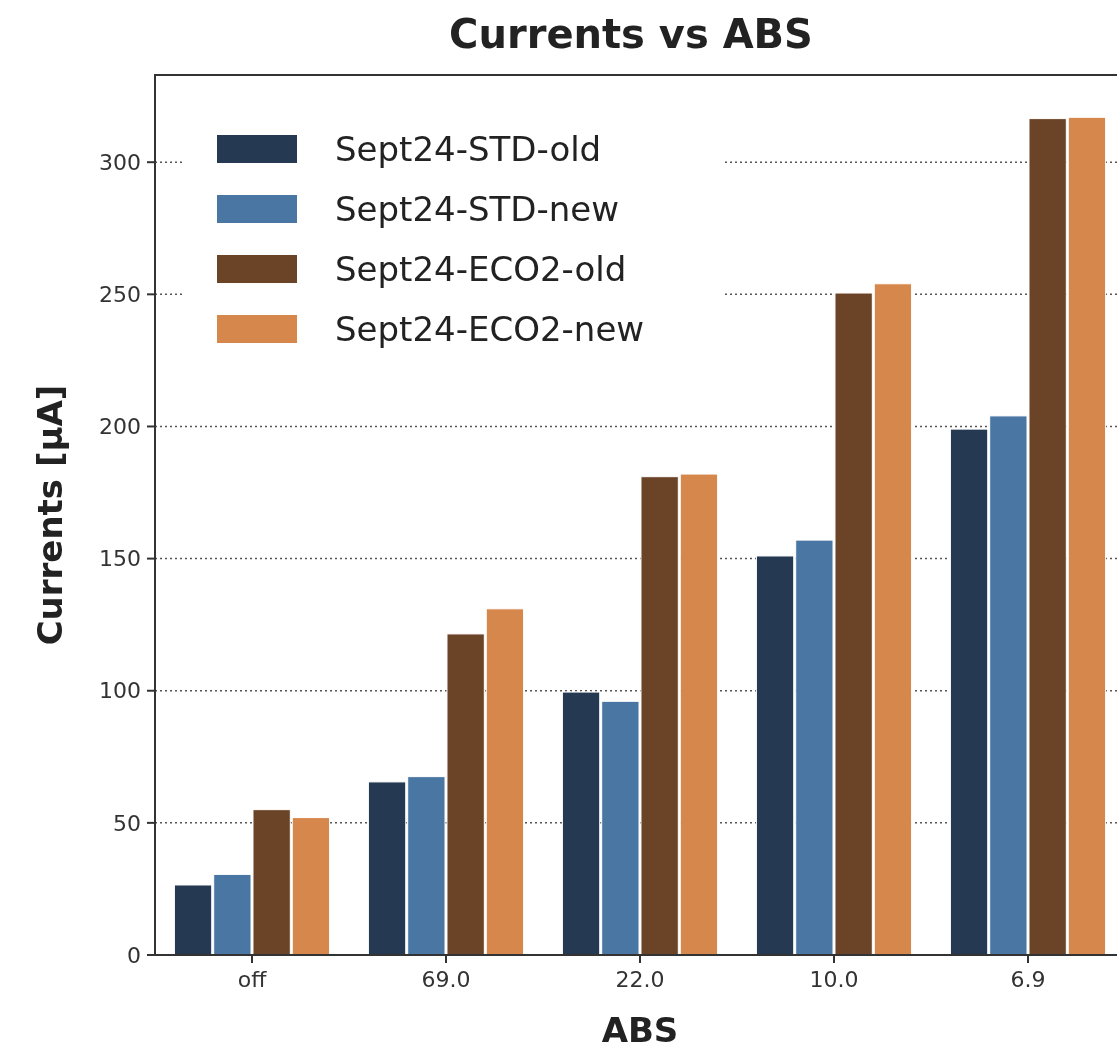 The height and width of the screenshot is (1049, 1117). What do you see at coordinates (490, 328) in the screenshot?
I see `legend-label: Sept24-ECO2-new` at bounding box center [490, 328].